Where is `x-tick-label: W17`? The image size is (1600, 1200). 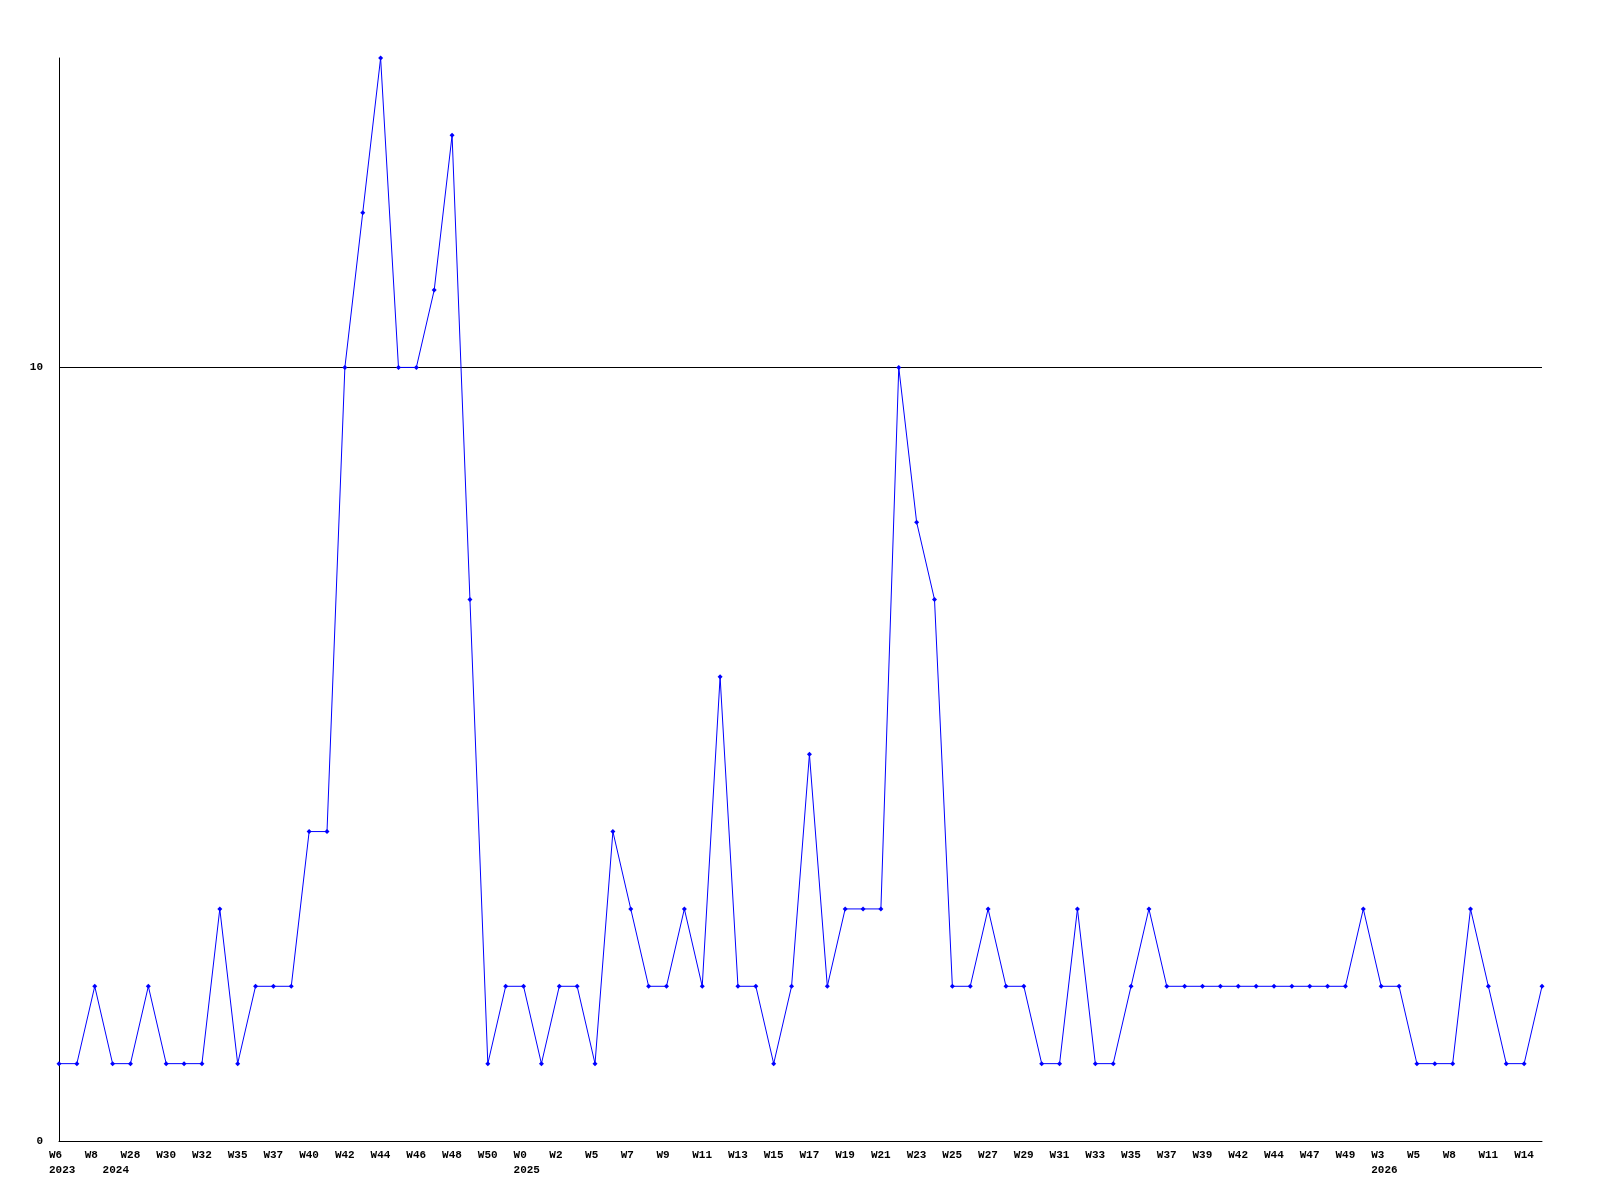 x-tick-label: W17 is located at coordinates (809, 1154).